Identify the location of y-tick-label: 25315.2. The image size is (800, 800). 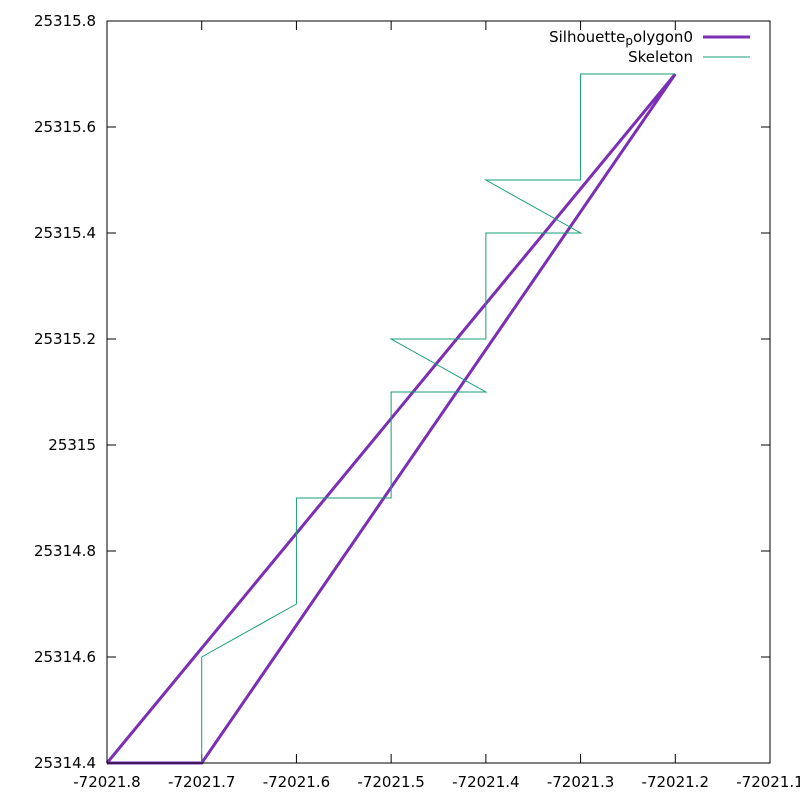
(65, 339).